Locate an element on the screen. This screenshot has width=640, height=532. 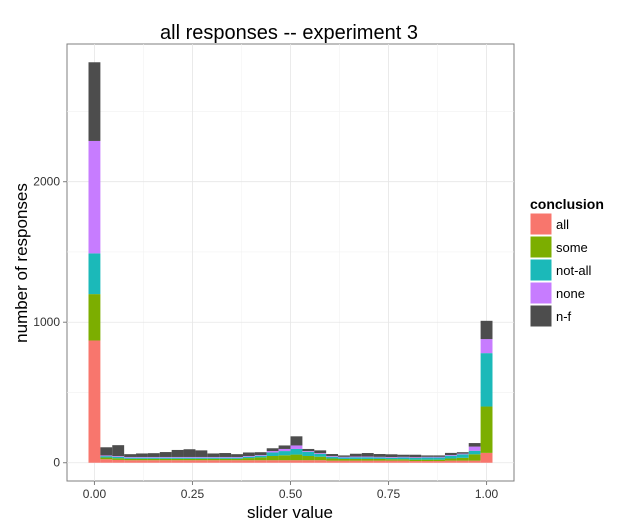
legend-label-all: all is located at coordinates (562, 224).